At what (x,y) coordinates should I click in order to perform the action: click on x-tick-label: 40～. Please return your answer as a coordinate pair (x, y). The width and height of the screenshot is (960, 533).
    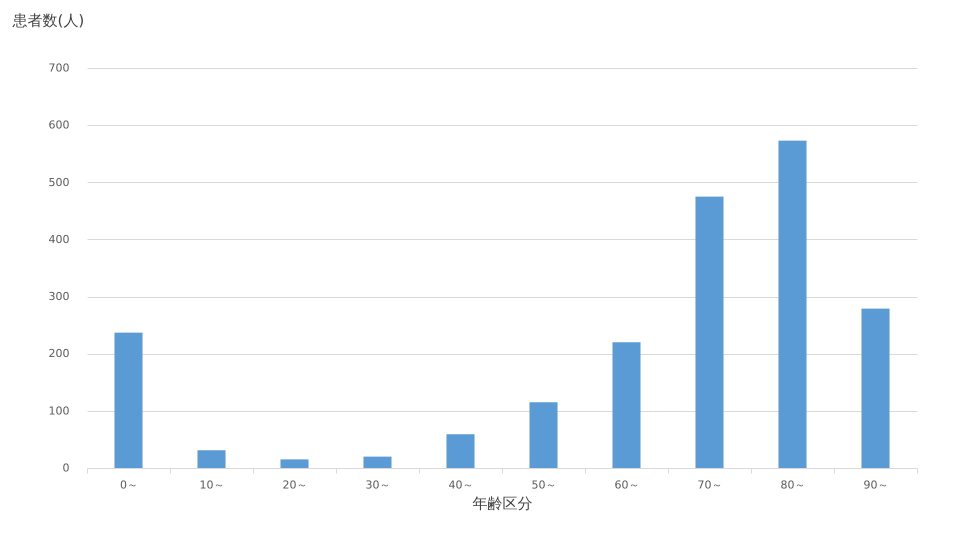
    Looking at the image, I should click on (461, 485).